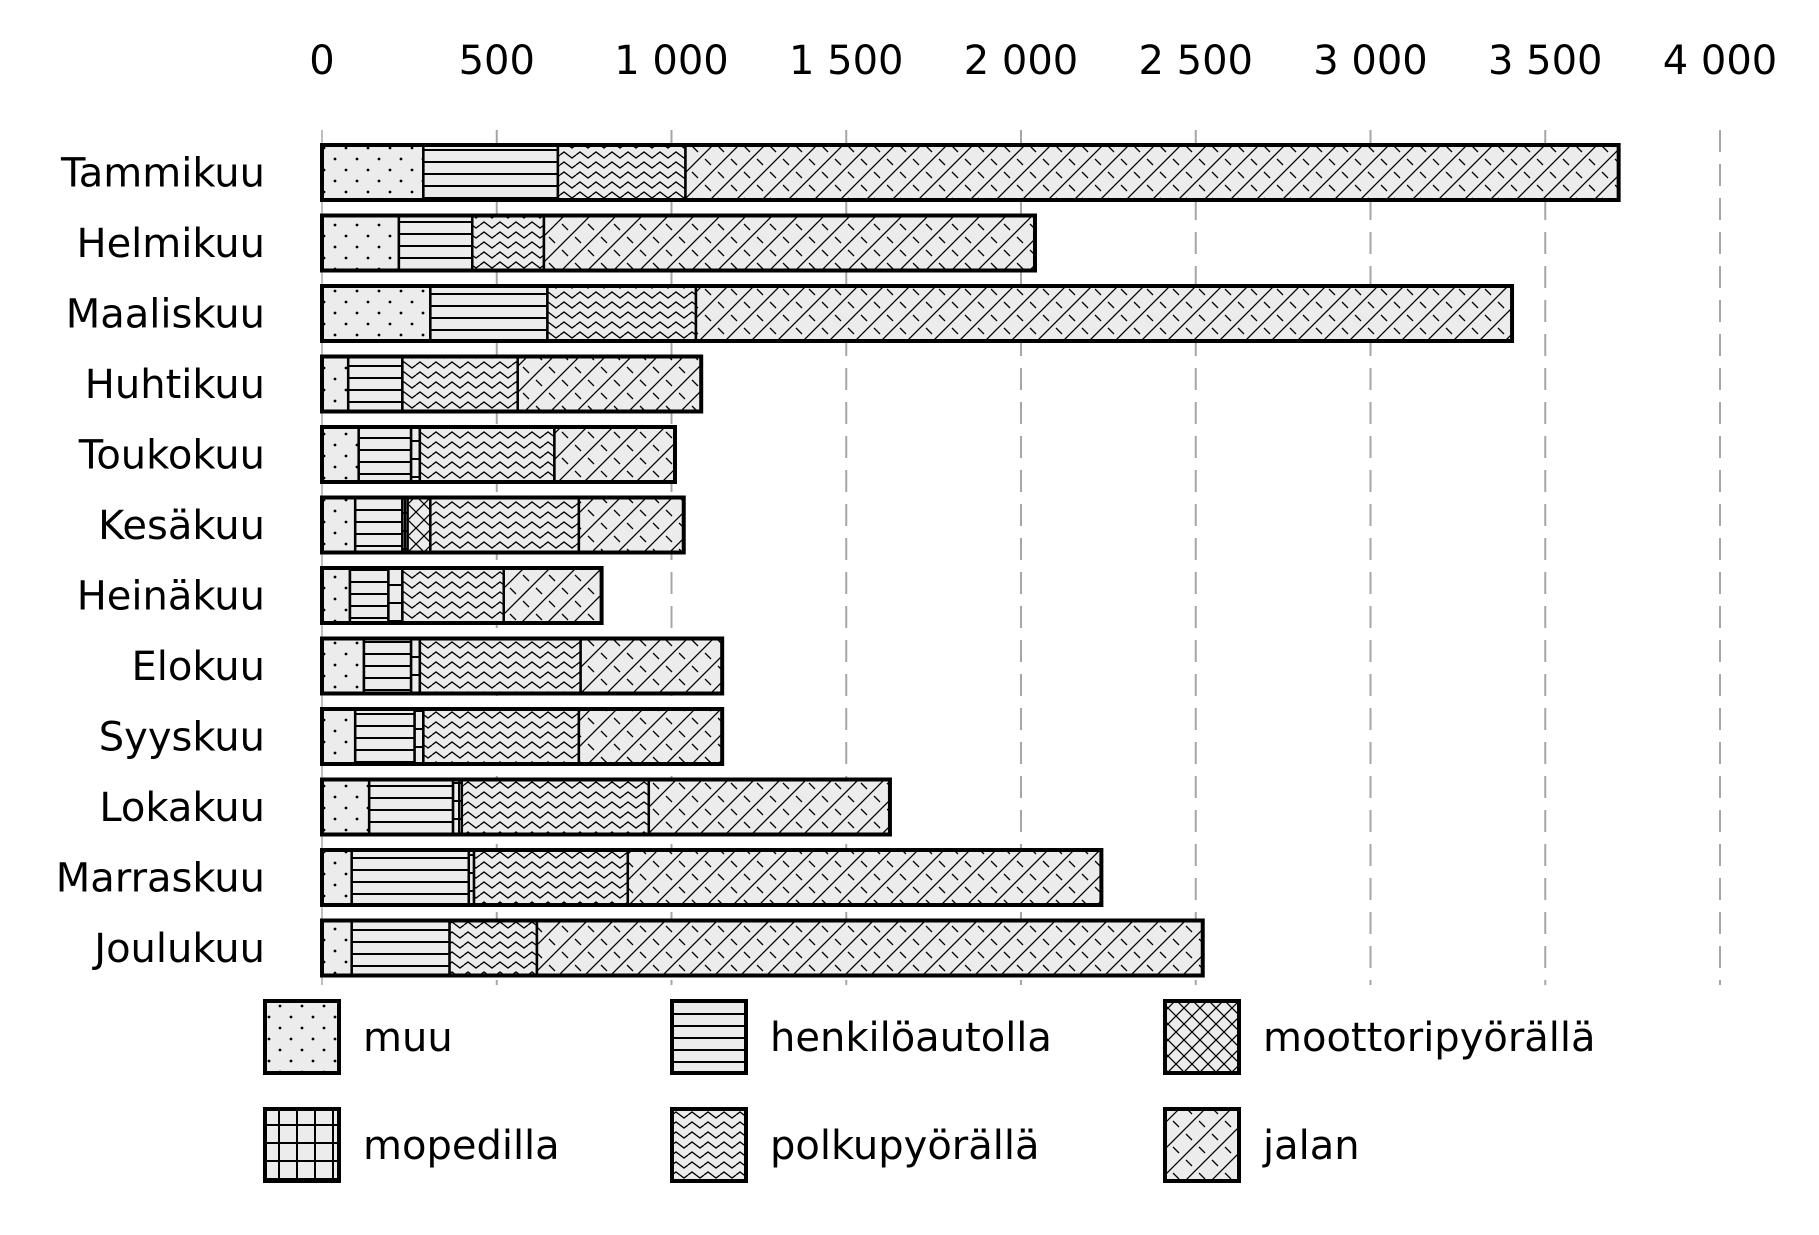 Image resolution: width=1819 pixels, height=1235 pixels. I want to click on category-label: Toukokuu, so click(171, 456).